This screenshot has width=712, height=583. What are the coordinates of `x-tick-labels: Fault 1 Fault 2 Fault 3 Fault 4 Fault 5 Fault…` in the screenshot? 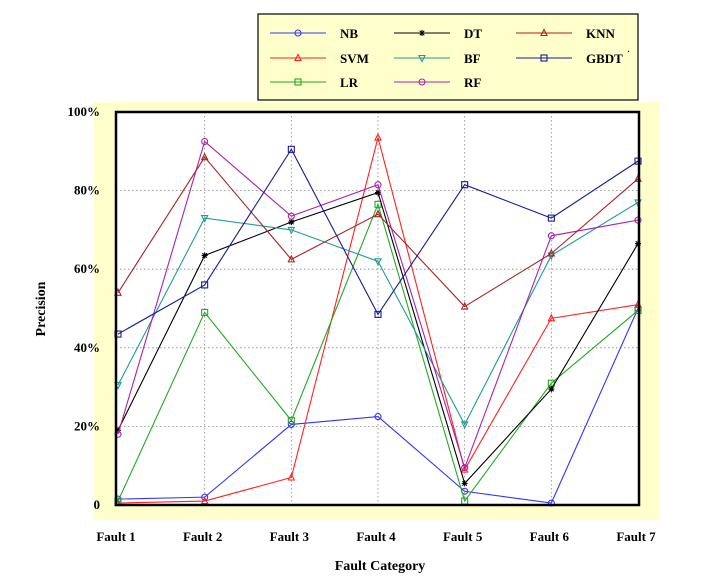 It's located at (376, 536).